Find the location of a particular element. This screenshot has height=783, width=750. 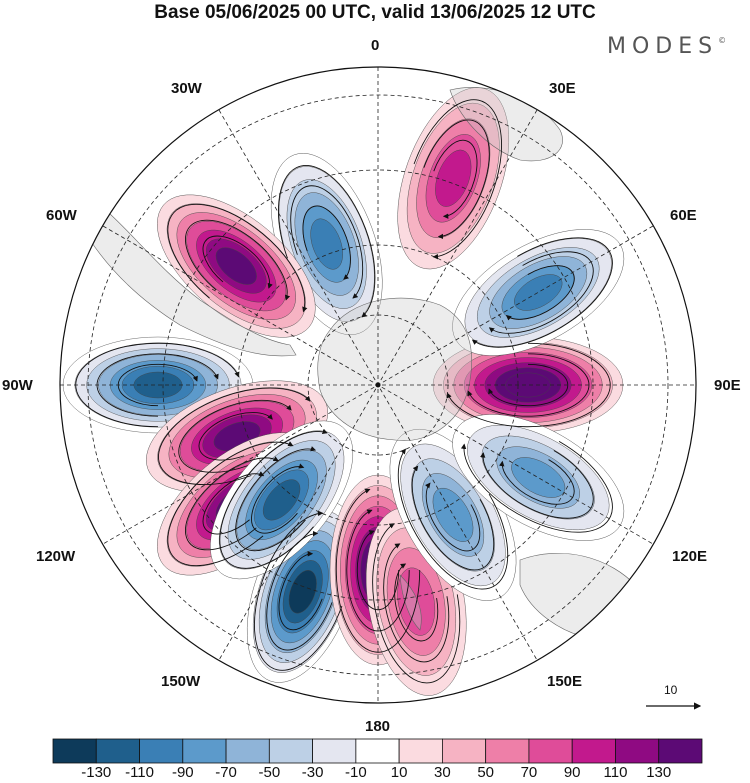

colorbar-tick-label: -50 is located at coordinates (269, 772).